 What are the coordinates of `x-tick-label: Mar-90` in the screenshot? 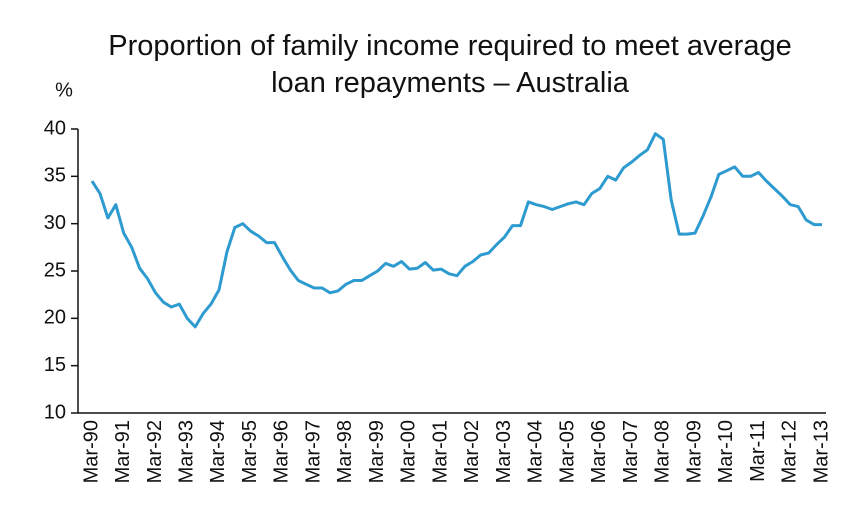 It's located at (91, 451).